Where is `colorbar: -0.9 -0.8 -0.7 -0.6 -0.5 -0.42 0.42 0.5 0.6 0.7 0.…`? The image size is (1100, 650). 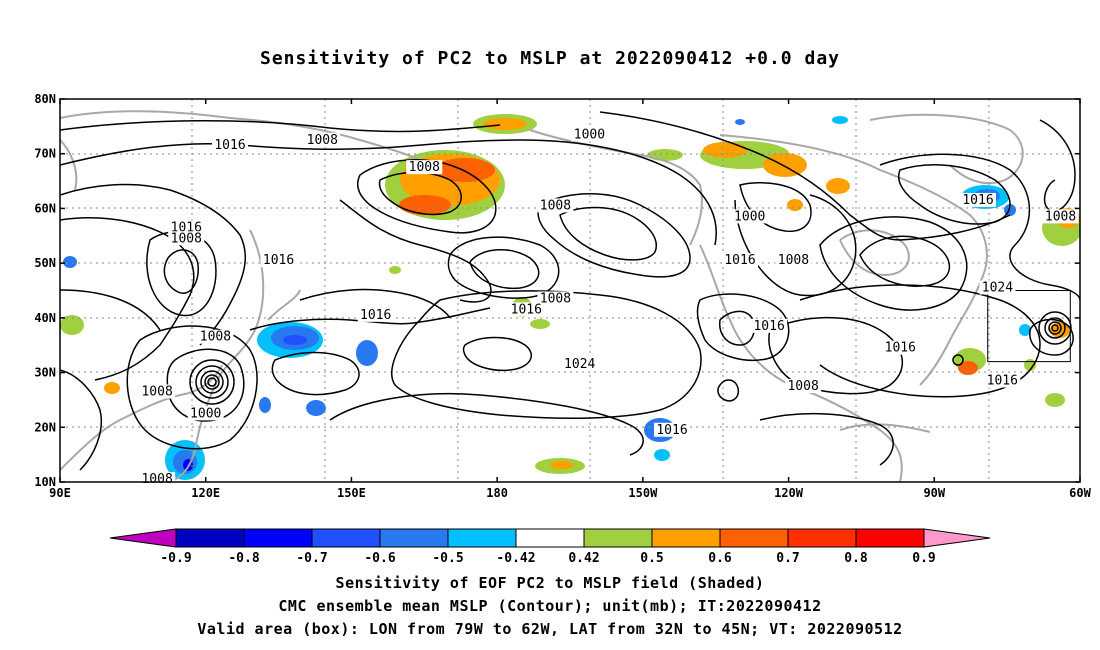 colorbar: -0.9 -0.8 -0.7 -0.6 -0.5 -0.42 0.42 0.5 0.6 0.7 0.… is located at coordinates (550, 547).